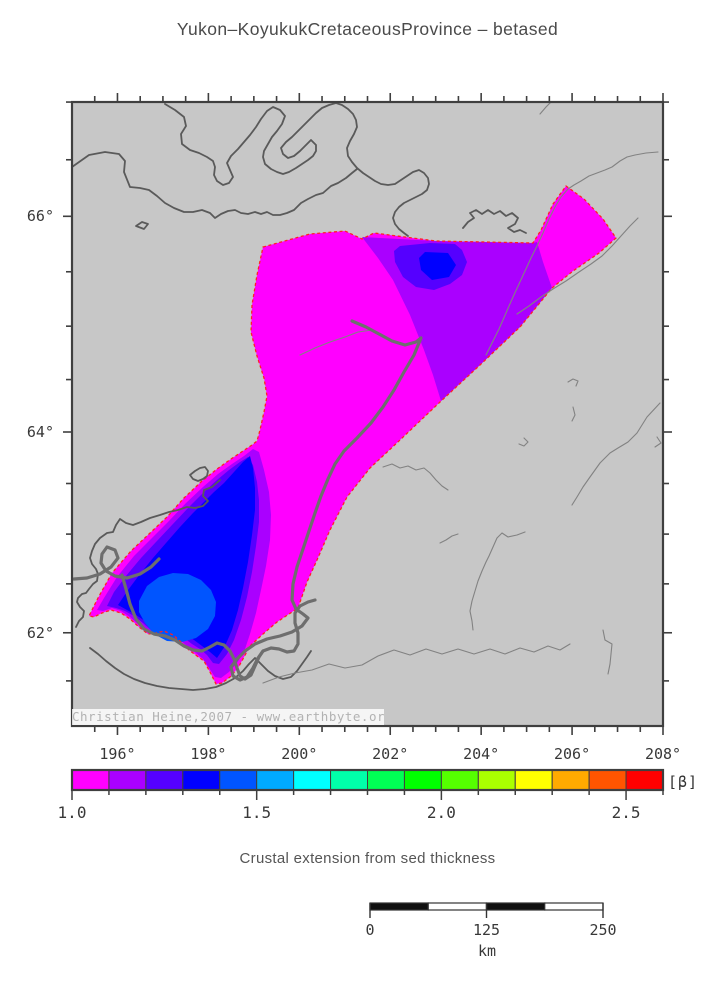  Describe the element at coordinates (257, 812) in the screenshot. I see `colorbar-tick-label: 1.5` at that location.